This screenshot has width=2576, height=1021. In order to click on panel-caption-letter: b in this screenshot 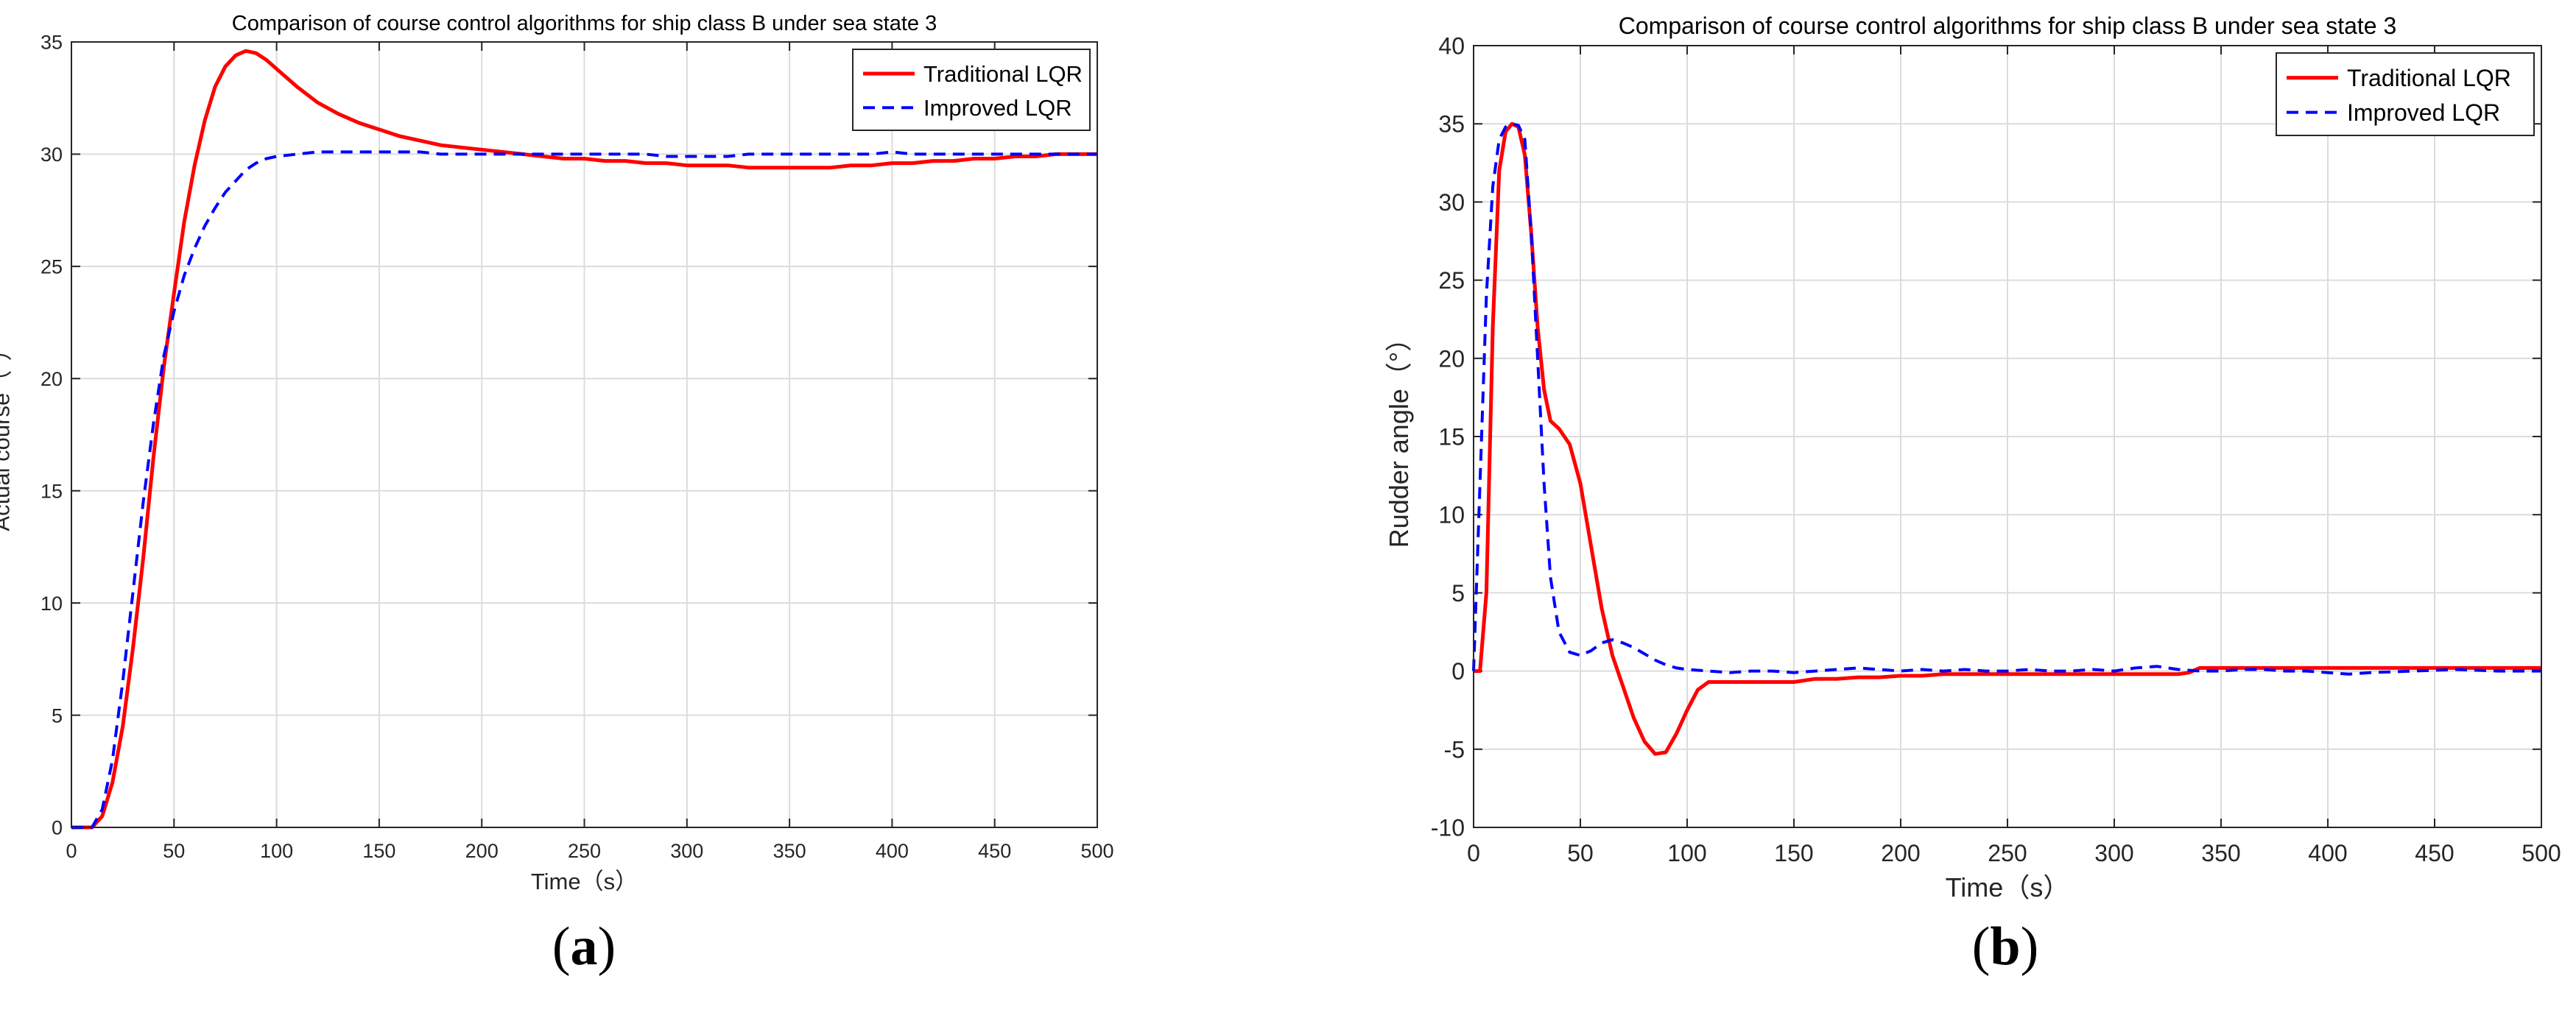, I will do `click(2005, 946)`.